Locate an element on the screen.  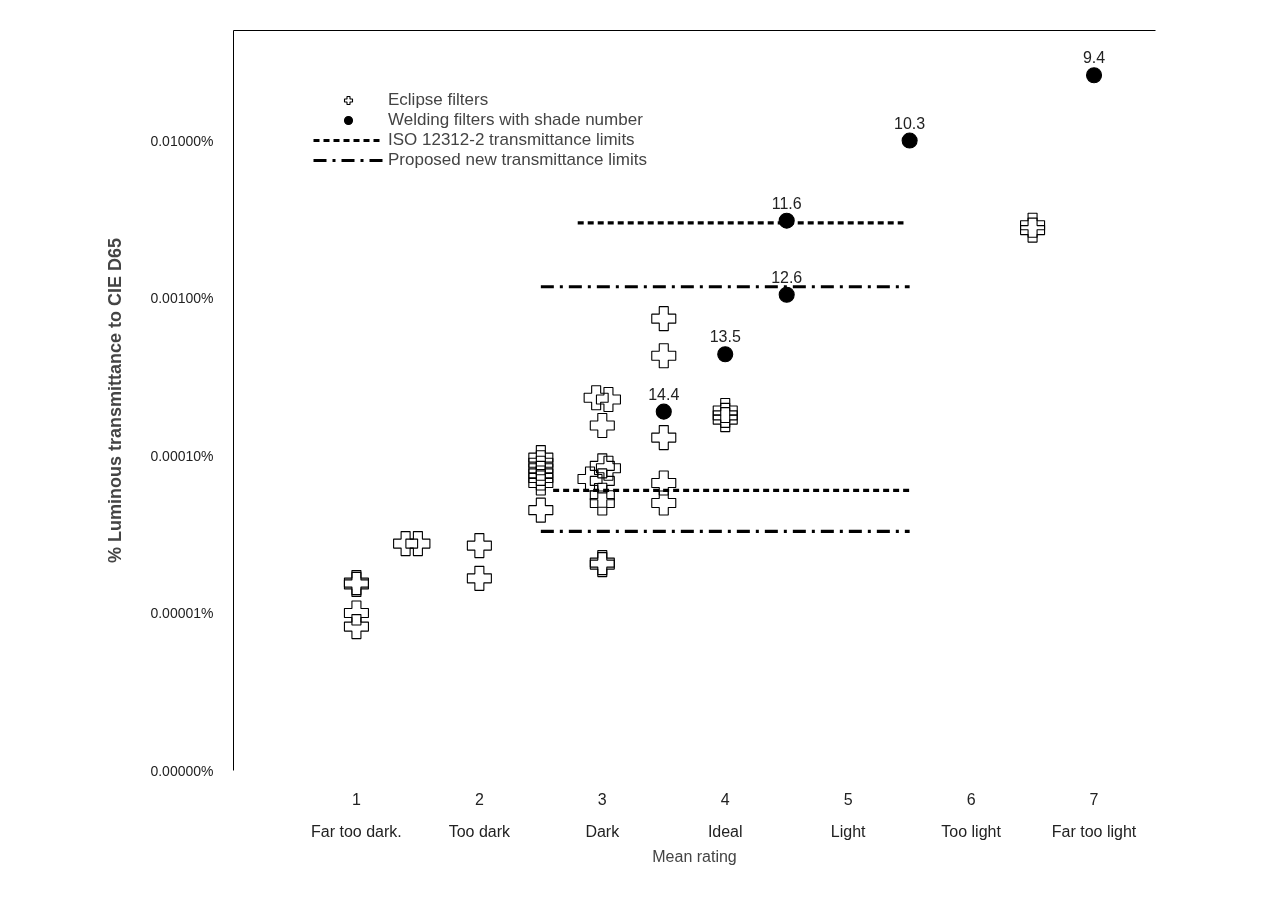
legend-label: Eclipse filters is located at coordinates (438, 100).